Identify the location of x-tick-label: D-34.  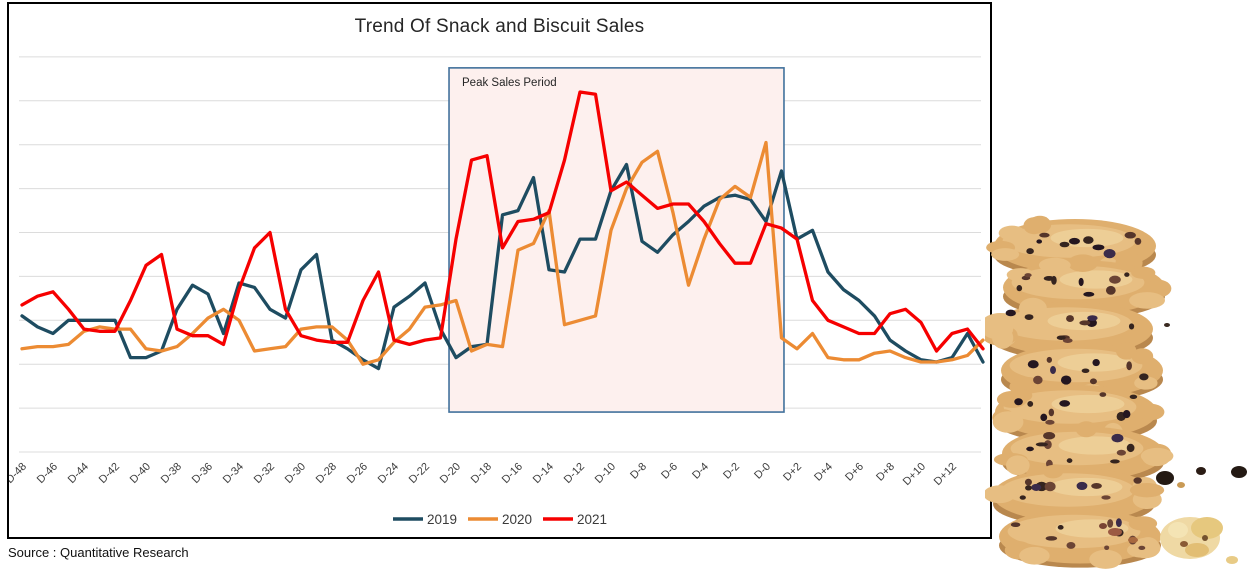
(233, 473).